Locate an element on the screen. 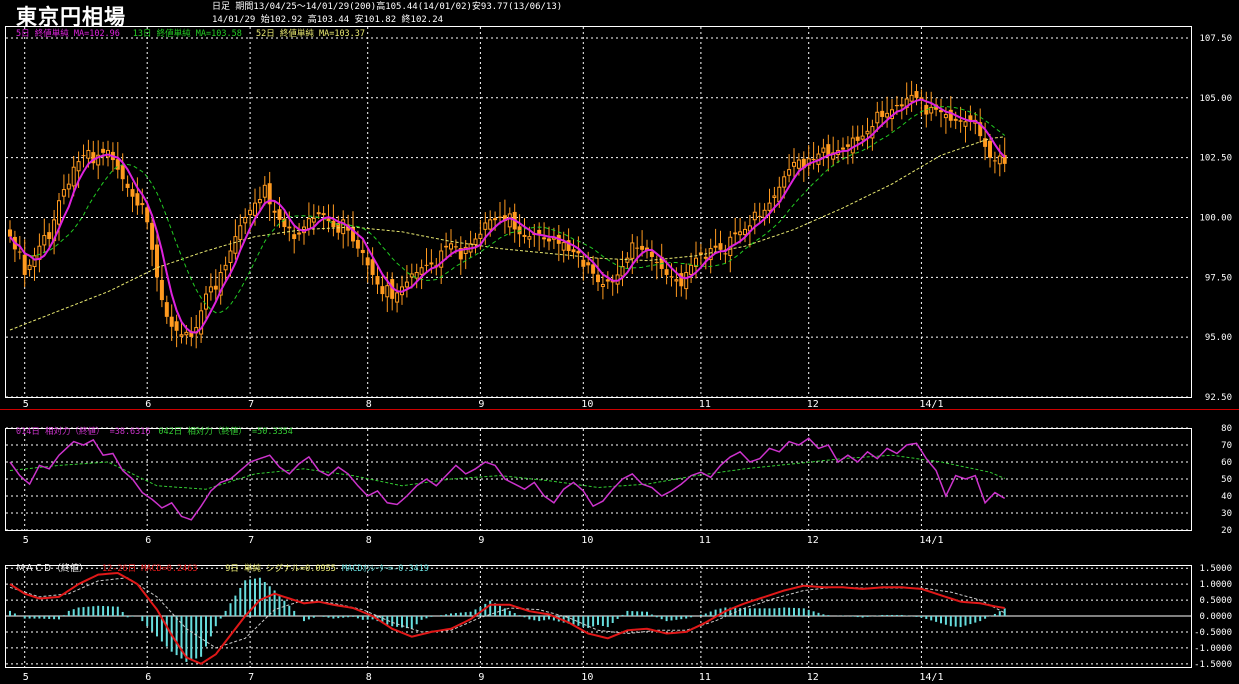 Image resolution: width=1239 pixels, height=684 pixels. price-xtick-label: 7 is located at coordinates (251, 404).